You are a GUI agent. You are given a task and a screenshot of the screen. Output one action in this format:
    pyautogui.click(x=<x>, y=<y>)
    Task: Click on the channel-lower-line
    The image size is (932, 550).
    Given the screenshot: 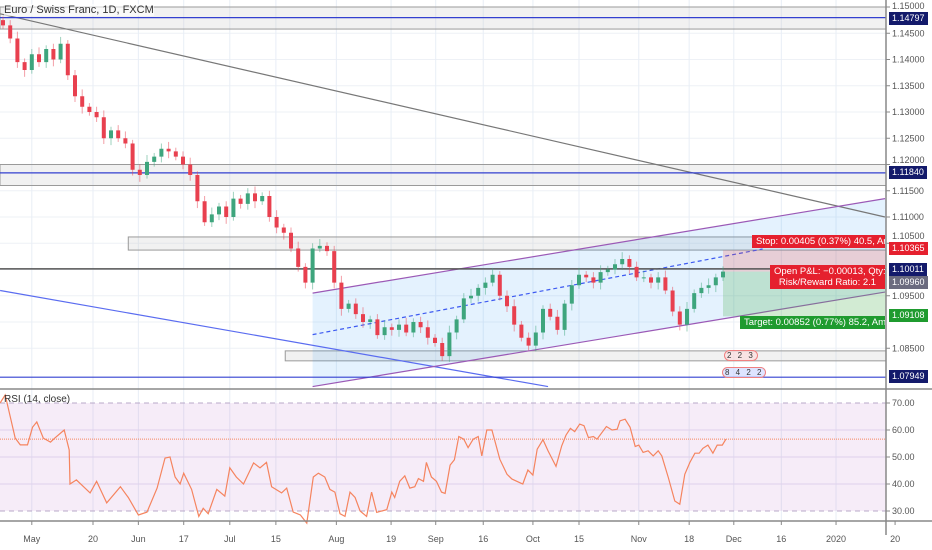 What is the action you would take?
    pyautogui.click(x=599, y=339)
    